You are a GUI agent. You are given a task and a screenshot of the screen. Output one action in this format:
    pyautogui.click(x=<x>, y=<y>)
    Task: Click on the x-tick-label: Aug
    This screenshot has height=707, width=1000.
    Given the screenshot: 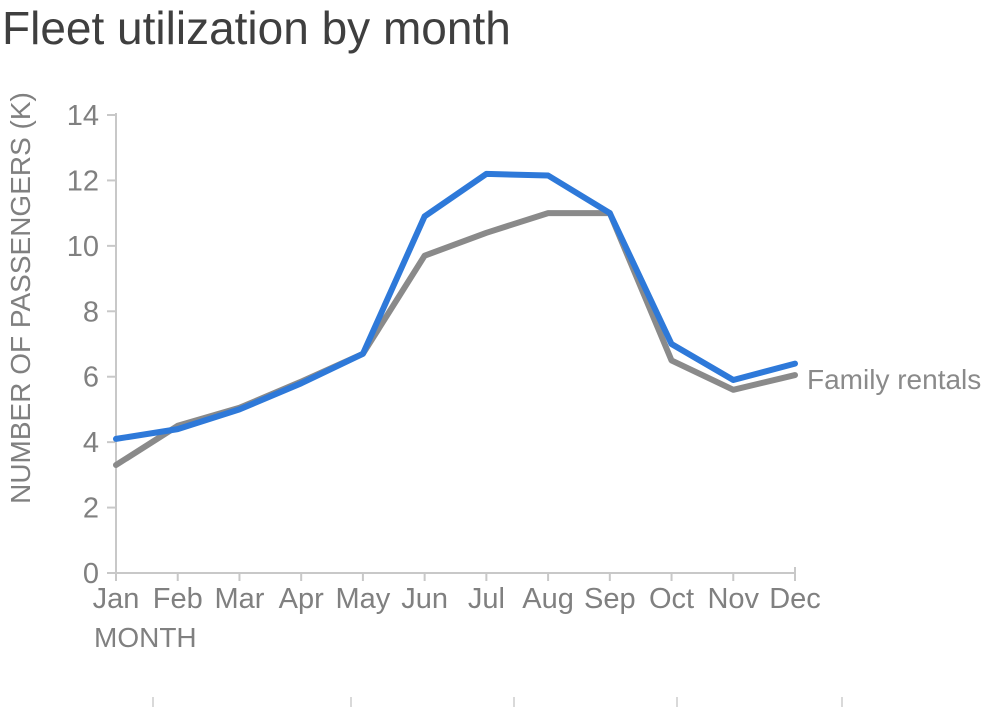 What is the action you would take?
    pyautogui.click(x=548, y=599)
    